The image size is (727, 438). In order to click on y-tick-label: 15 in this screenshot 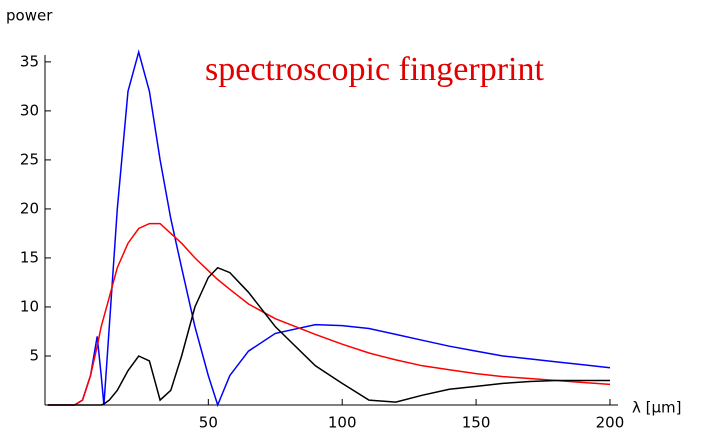, I will do `click(29, 257)`.